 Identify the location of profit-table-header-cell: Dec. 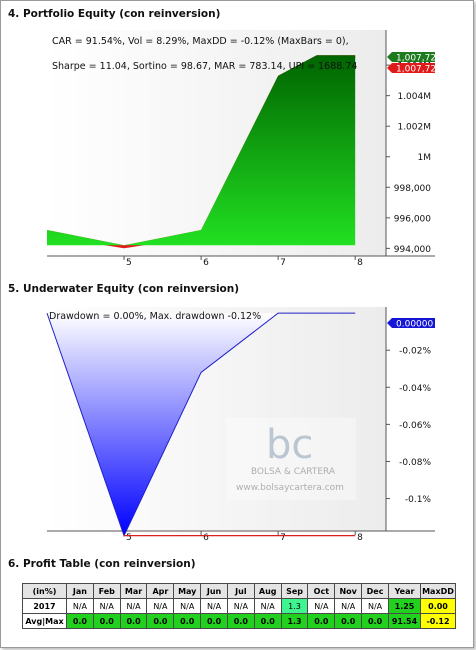
(375, 591).